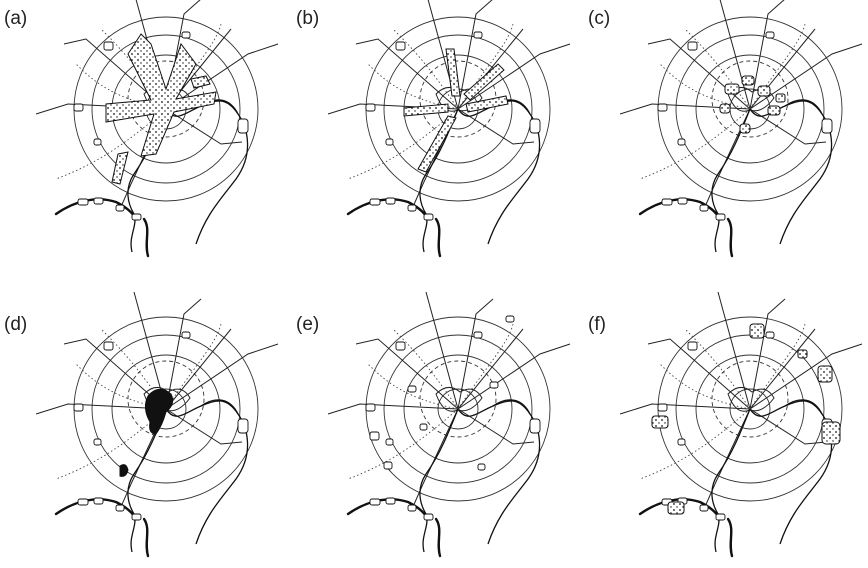  What do you see at coordinates (307, 324) in the screenshot?
I see `panel-e-label: (e)` at bounding box center [307, 324].